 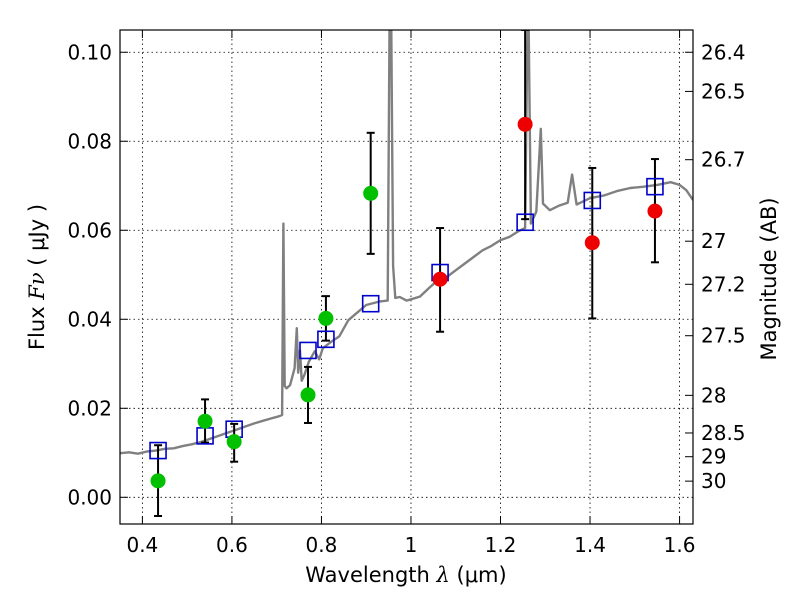 I want to click on x-tick-label: 1.2, so click(x=501, y=545).